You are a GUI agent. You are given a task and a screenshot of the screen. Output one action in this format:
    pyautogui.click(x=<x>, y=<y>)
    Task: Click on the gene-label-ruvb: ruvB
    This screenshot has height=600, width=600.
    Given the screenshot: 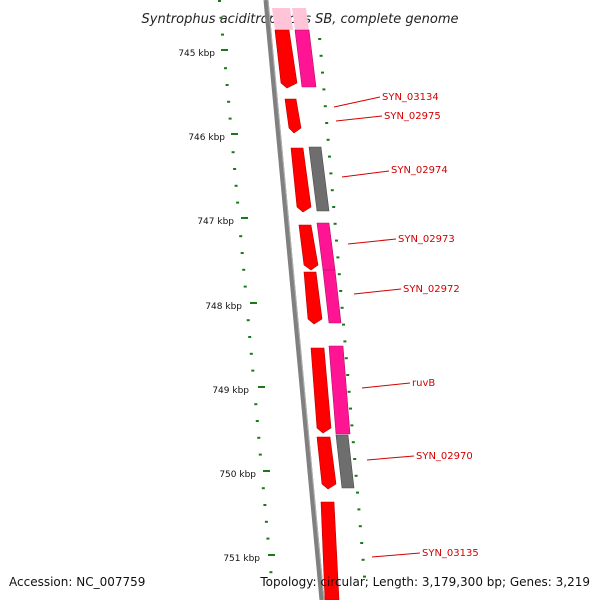 What is the action you would take?
    pyautogui.click(x=423, y=383)
    